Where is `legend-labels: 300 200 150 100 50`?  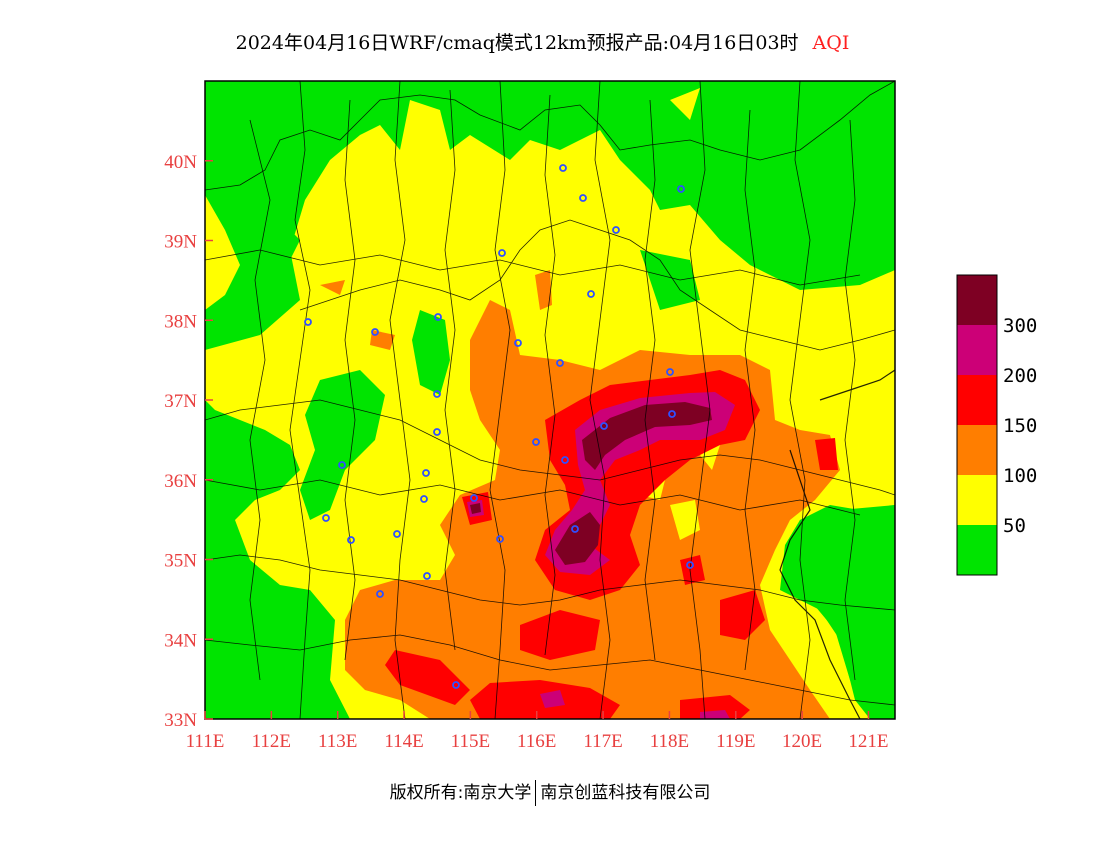 legend-labels: 300 200 150 100 50 is located at coordinates (1020, 426).